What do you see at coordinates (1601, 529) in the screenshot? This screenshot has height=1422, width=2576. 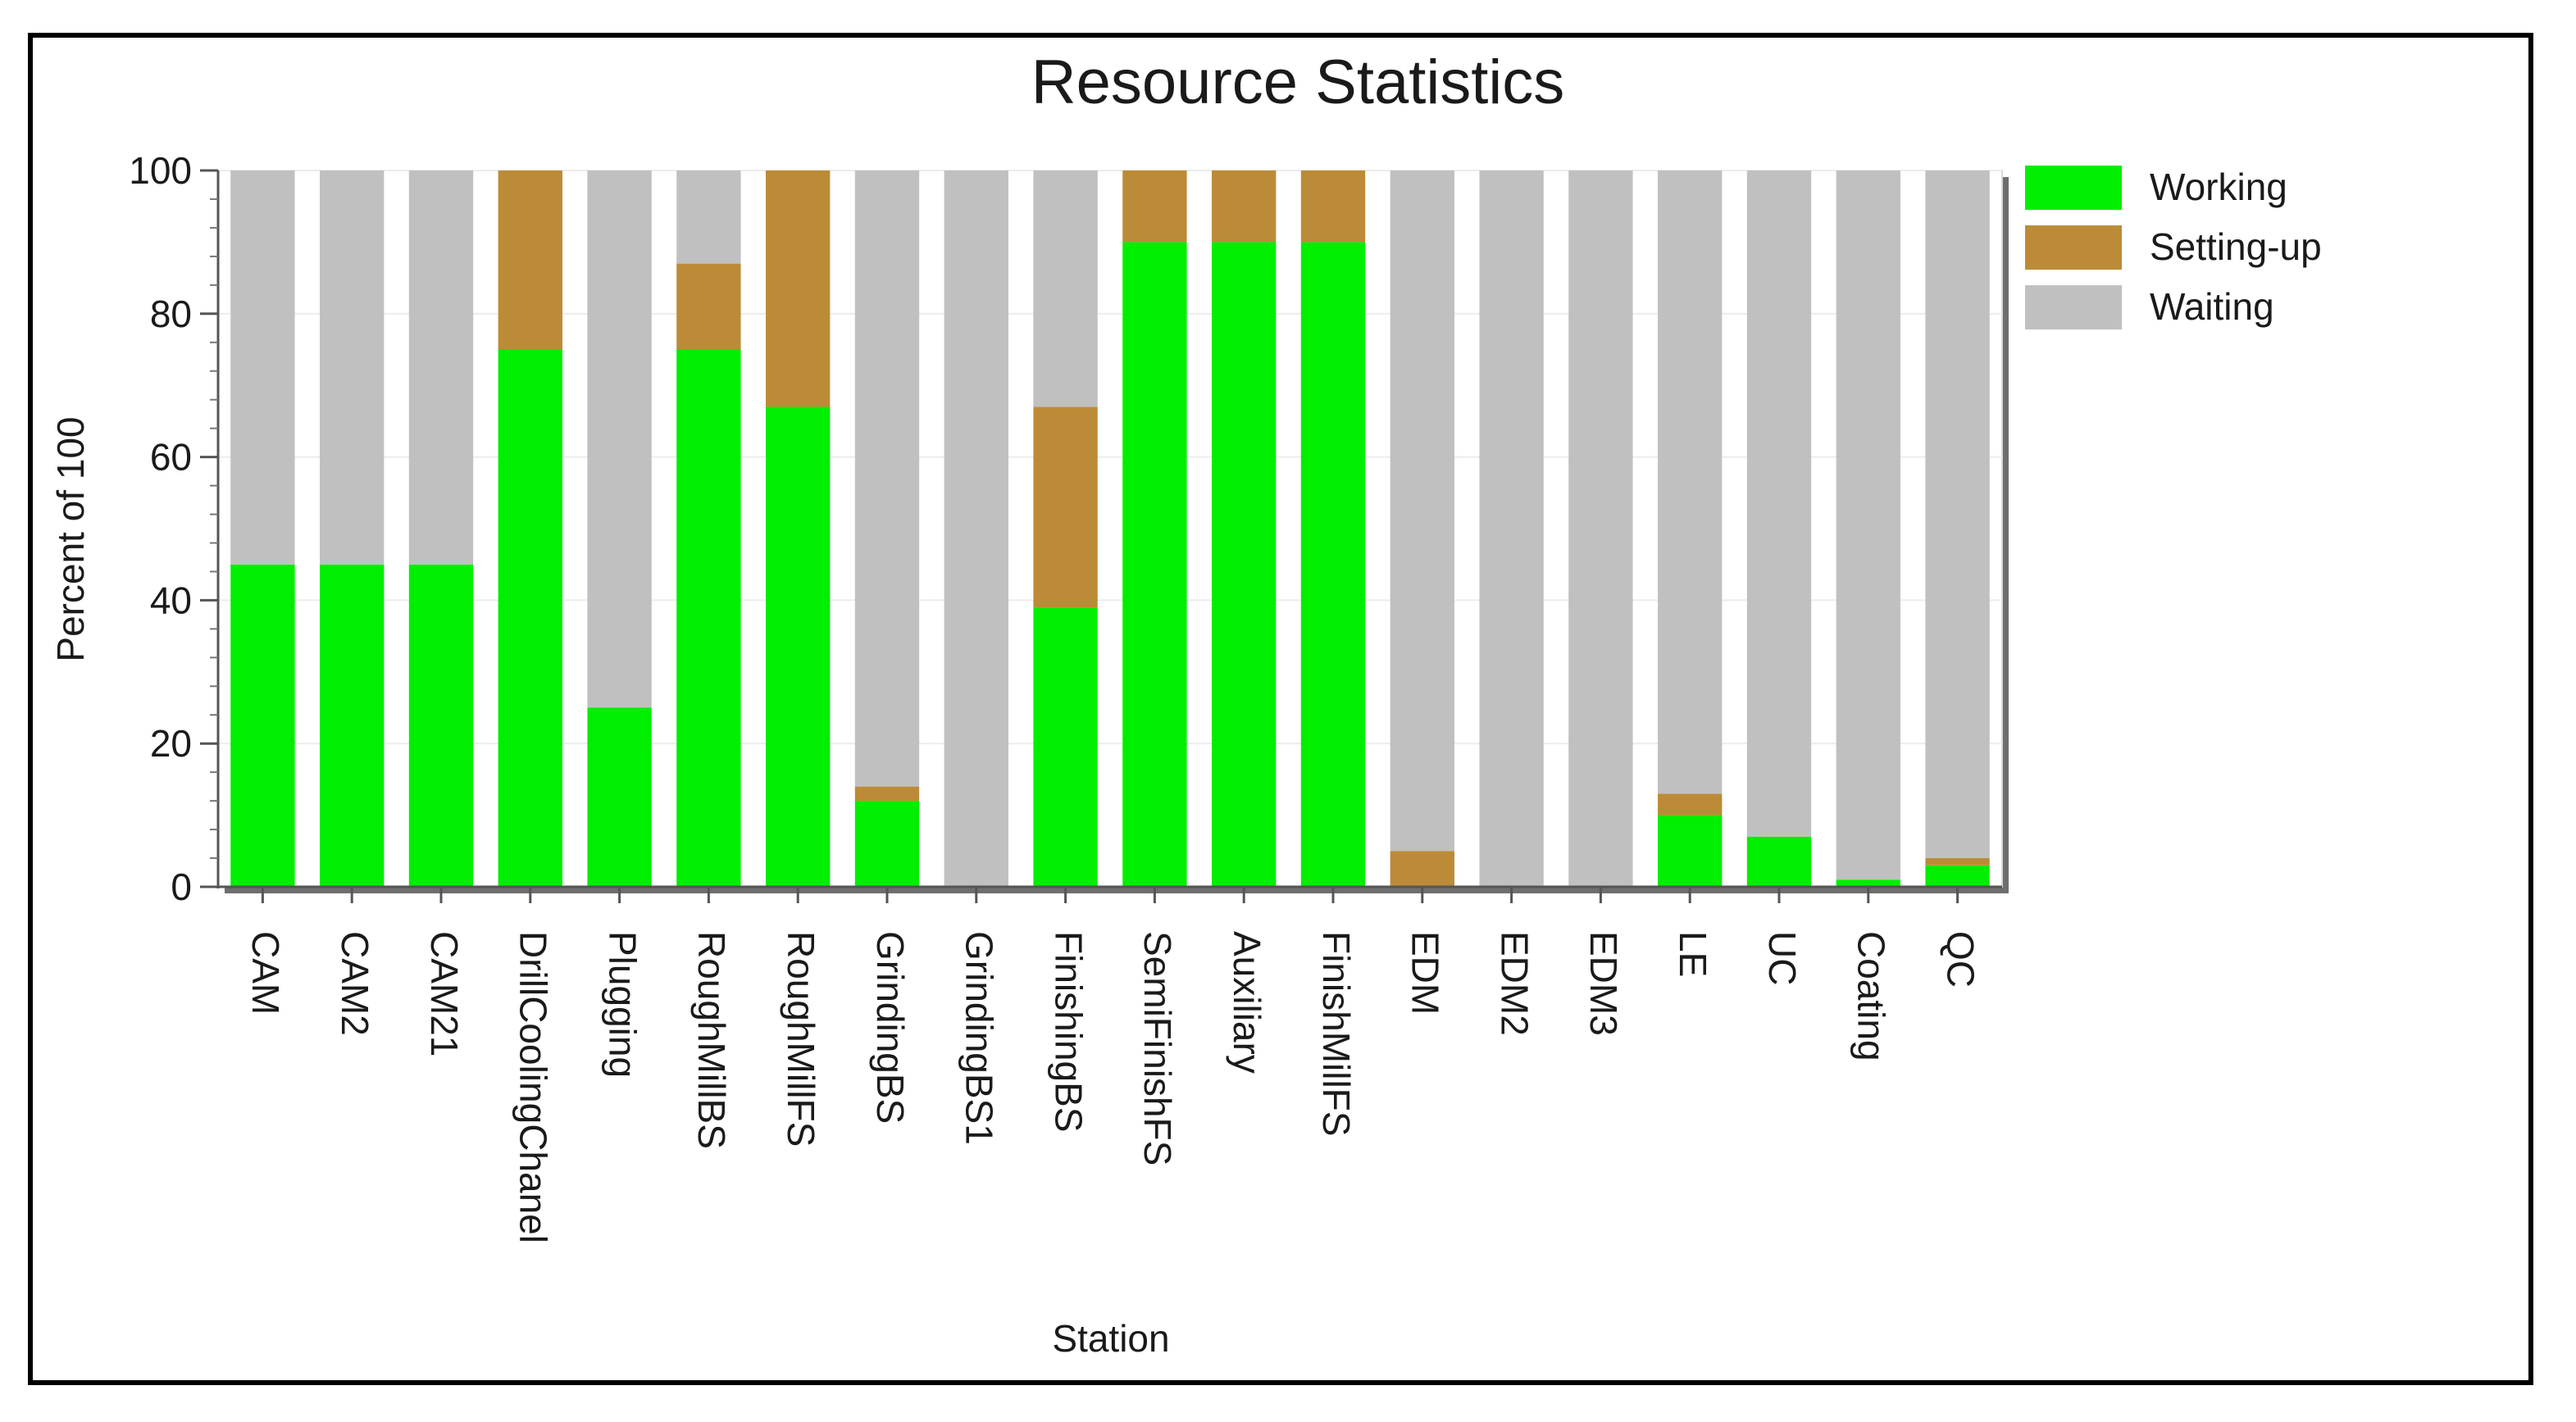 I see `bar-EDM3-waiting` at bounding box center [1601, 529].